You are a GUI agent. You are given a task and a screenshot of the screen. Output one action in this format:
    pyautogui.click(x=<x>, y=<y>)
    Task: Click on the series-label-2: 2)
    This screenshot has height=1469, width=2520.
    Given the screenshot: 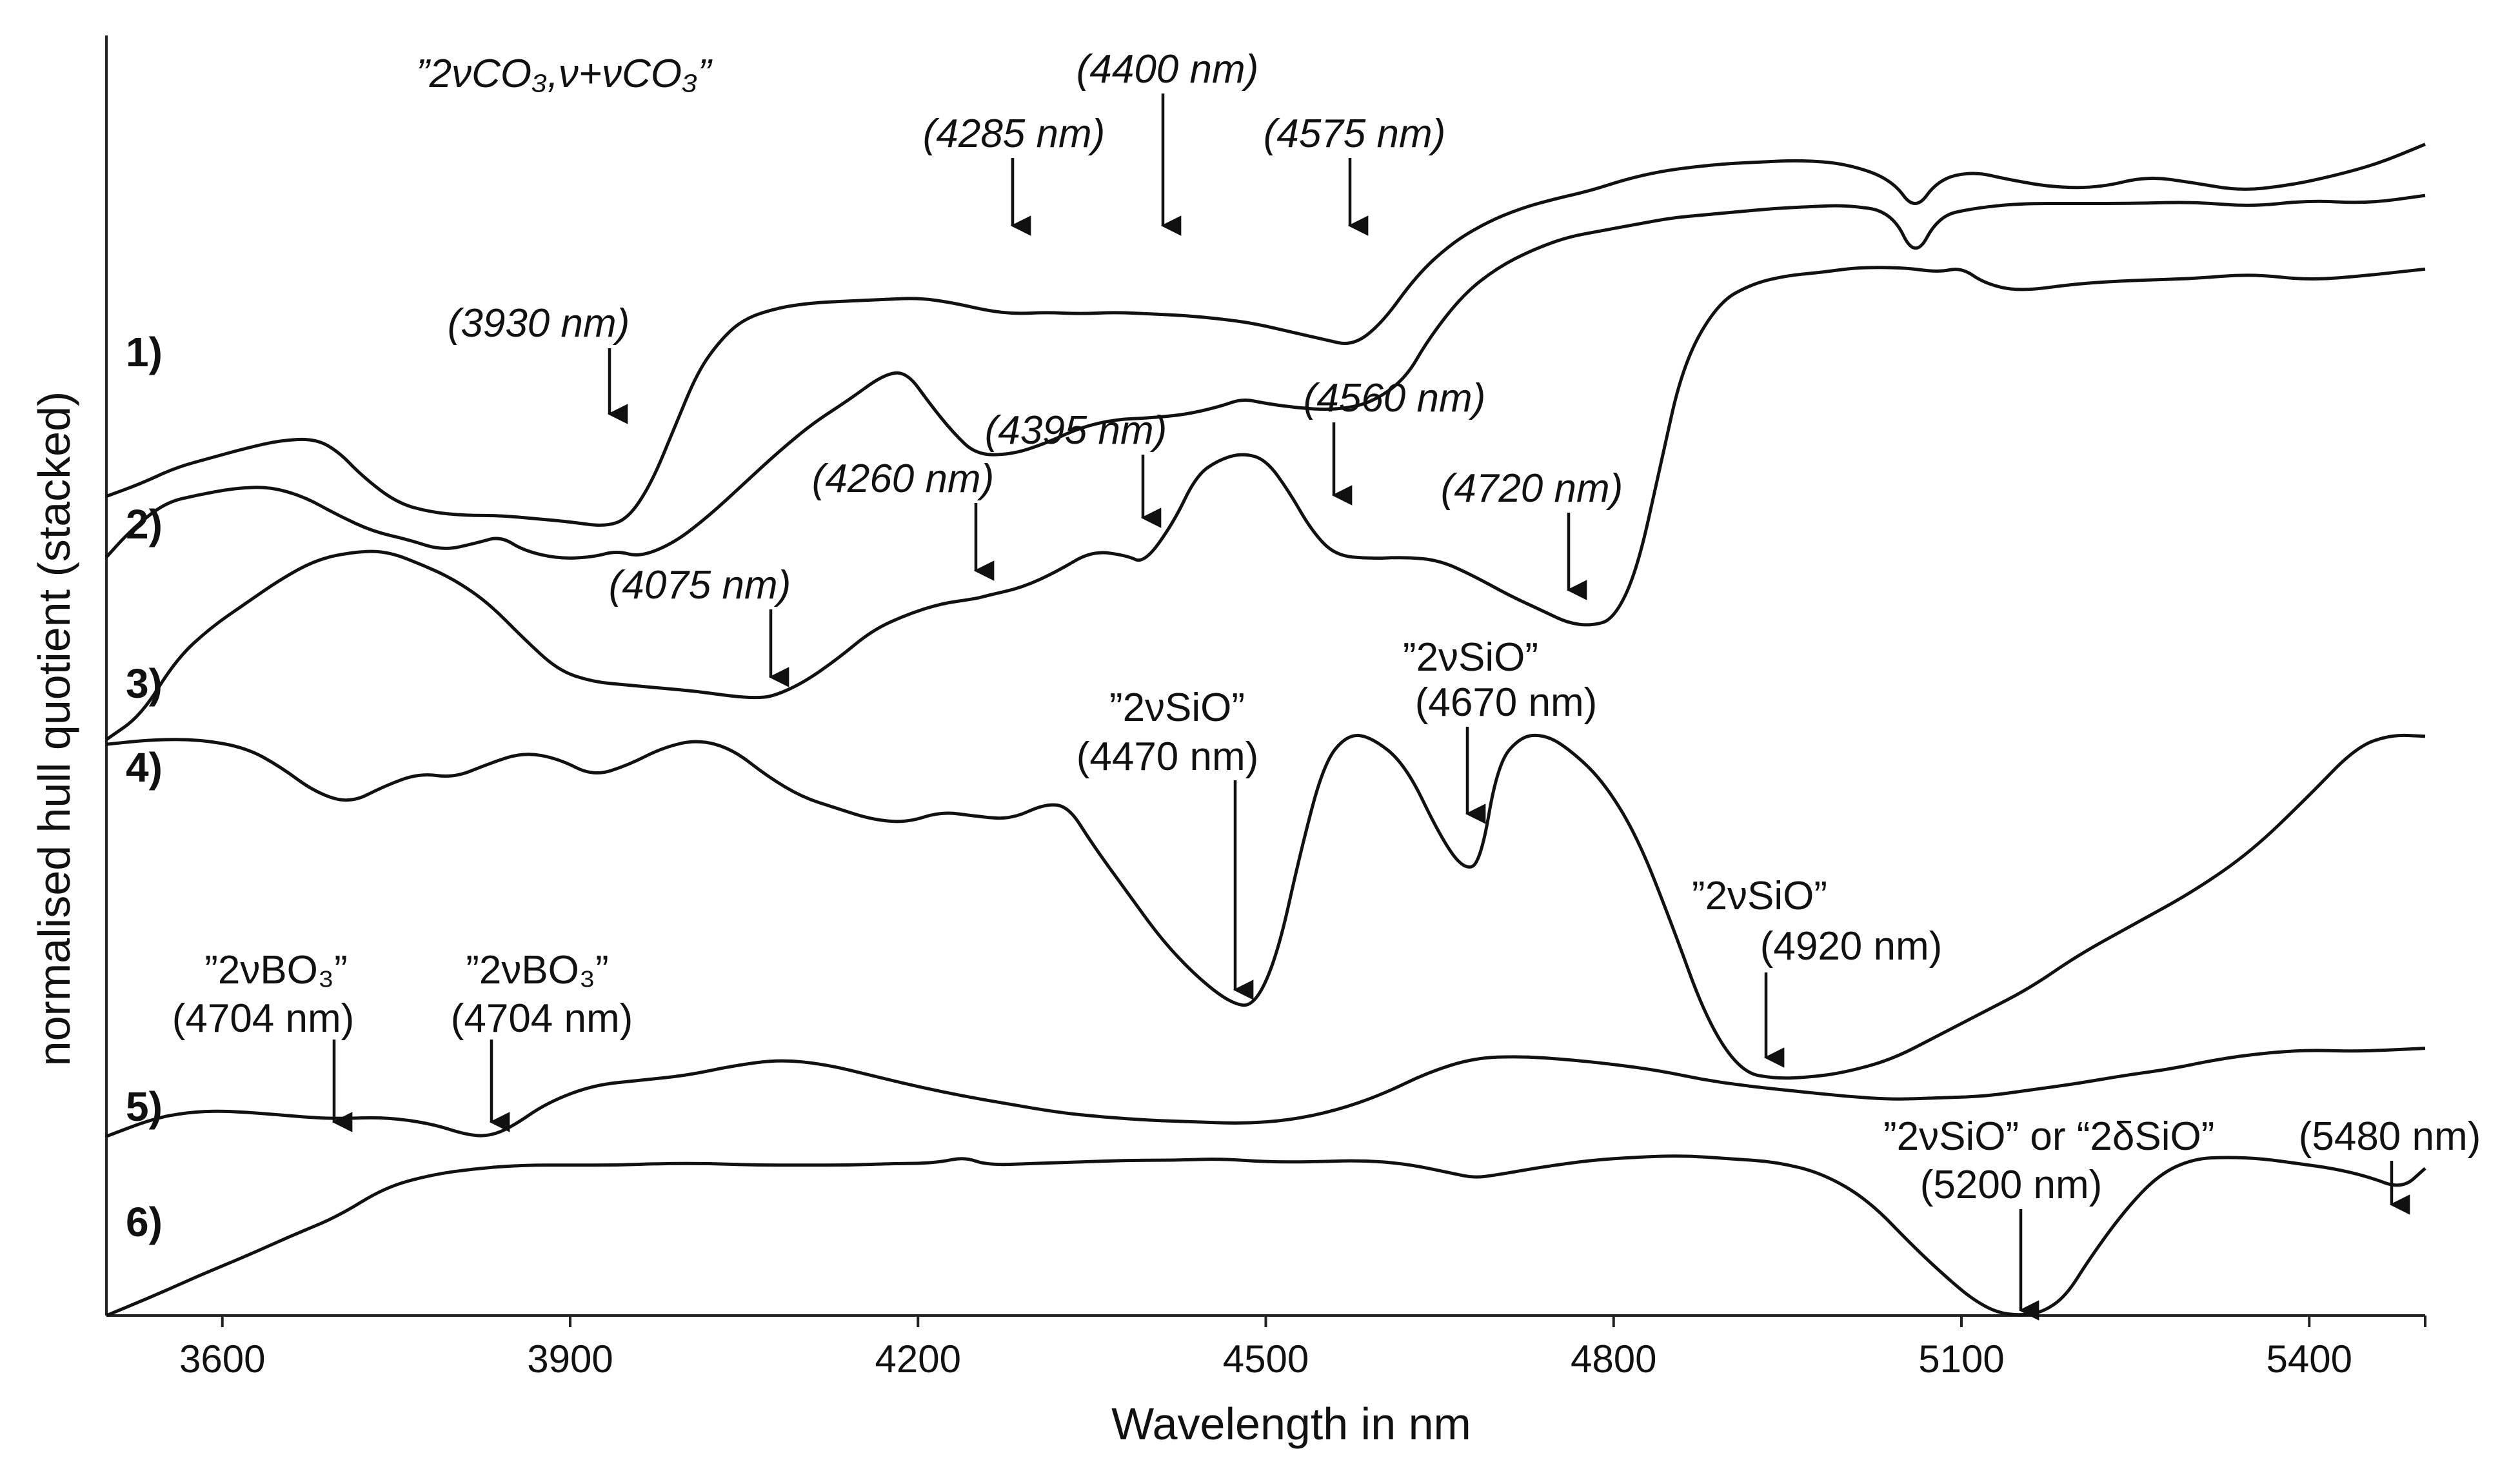 What is the action you would take?
    pyautogui.click(x=145, y=524)
    